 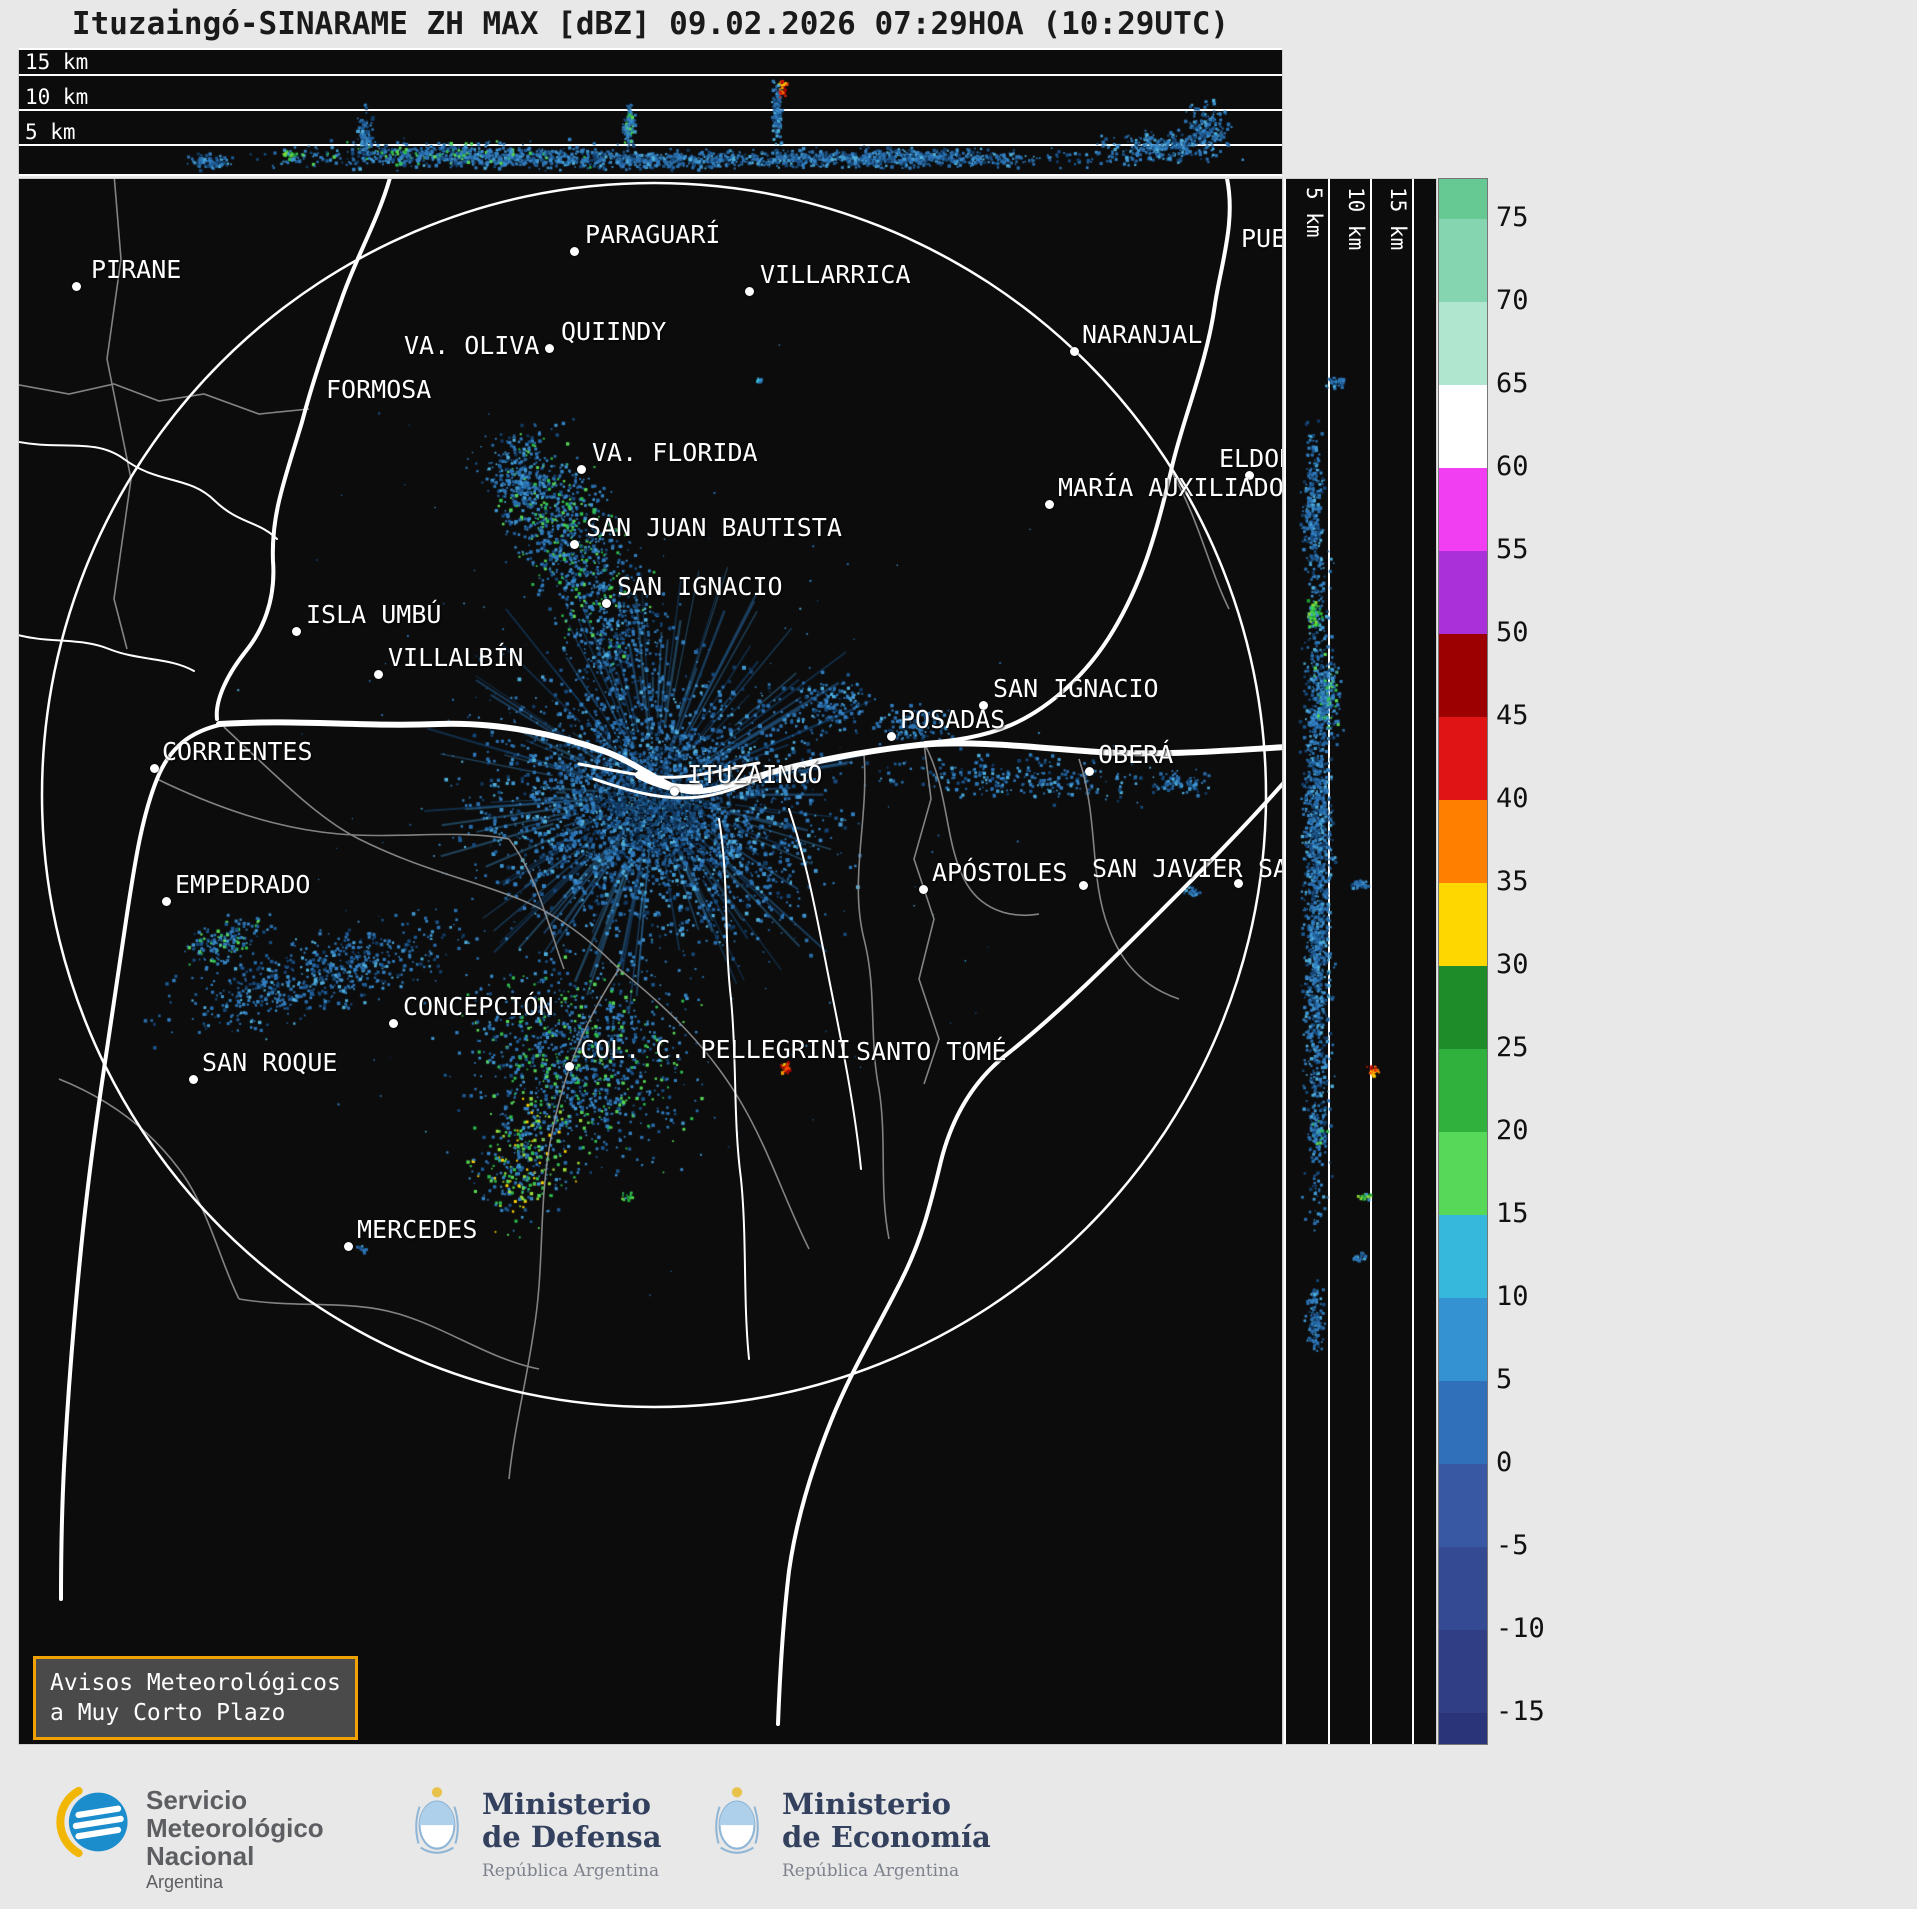 I want to click on colorbar-tick: 60, so click(x=1512, y=466).